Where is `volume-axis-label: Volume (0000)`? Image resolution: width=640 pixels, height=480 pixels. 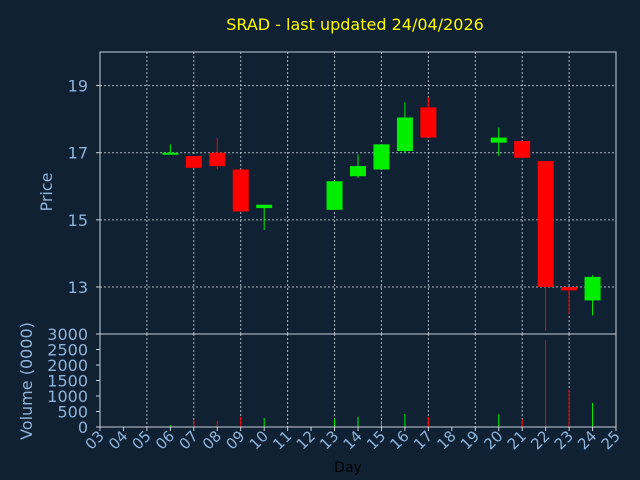 volume-axis-label: Volume (0000) is located at coordinates (26, 381).